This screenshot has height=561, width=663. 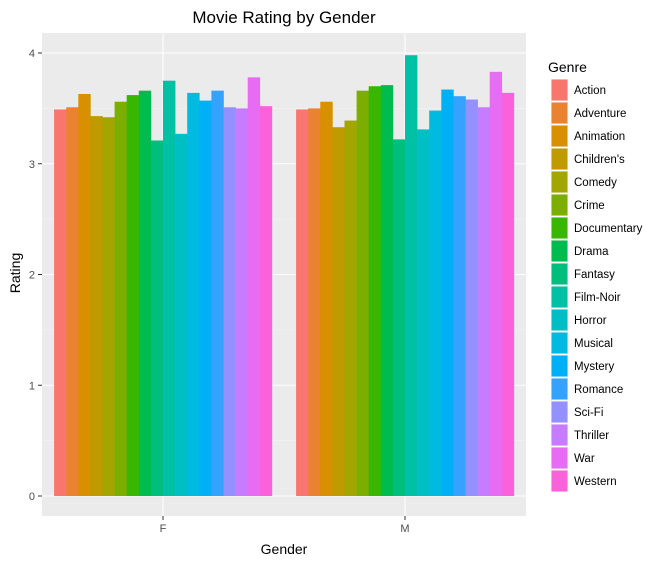 What do you see at coordinates (559, 228) in the screenshot?
I see `legend-key-documentary` at bounding box center [559, 228].